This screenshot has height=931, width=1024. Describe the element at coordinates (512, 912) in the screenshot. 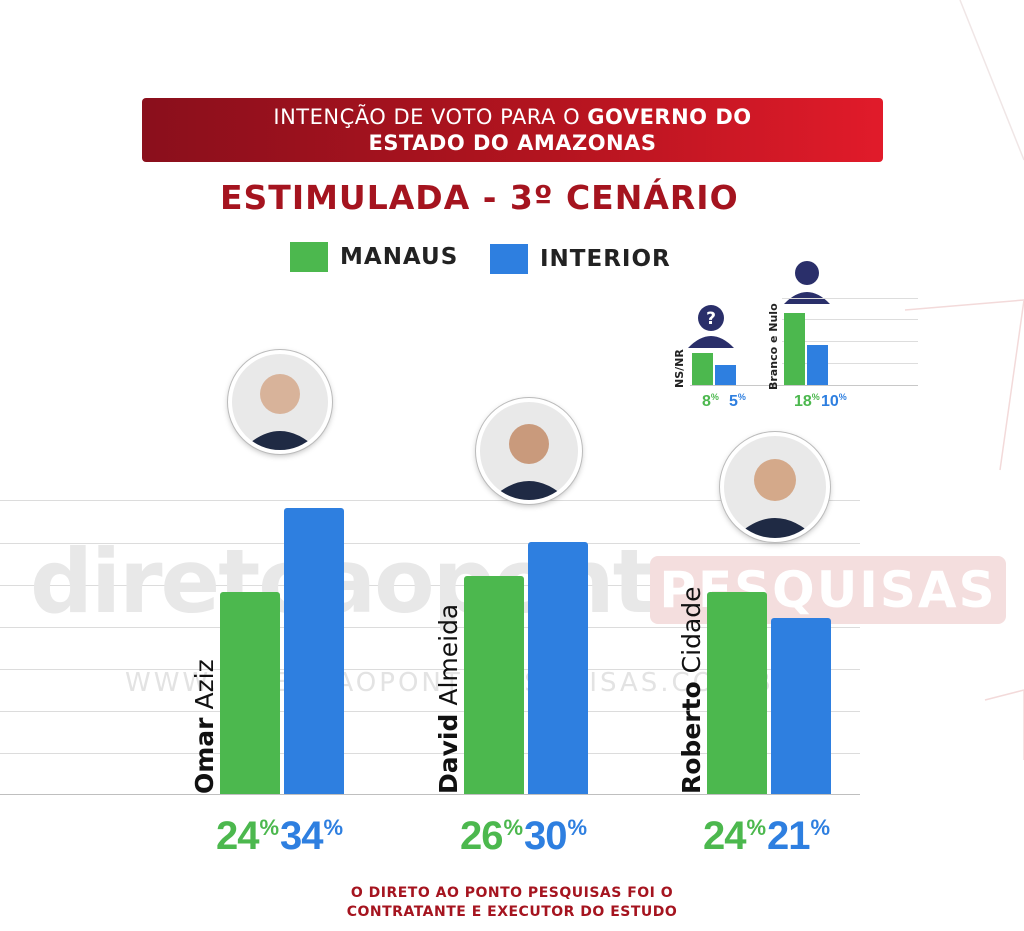

I see `footer-line2: CONTRATANTE E EXECUTOR DO ESTUDO` at that location.